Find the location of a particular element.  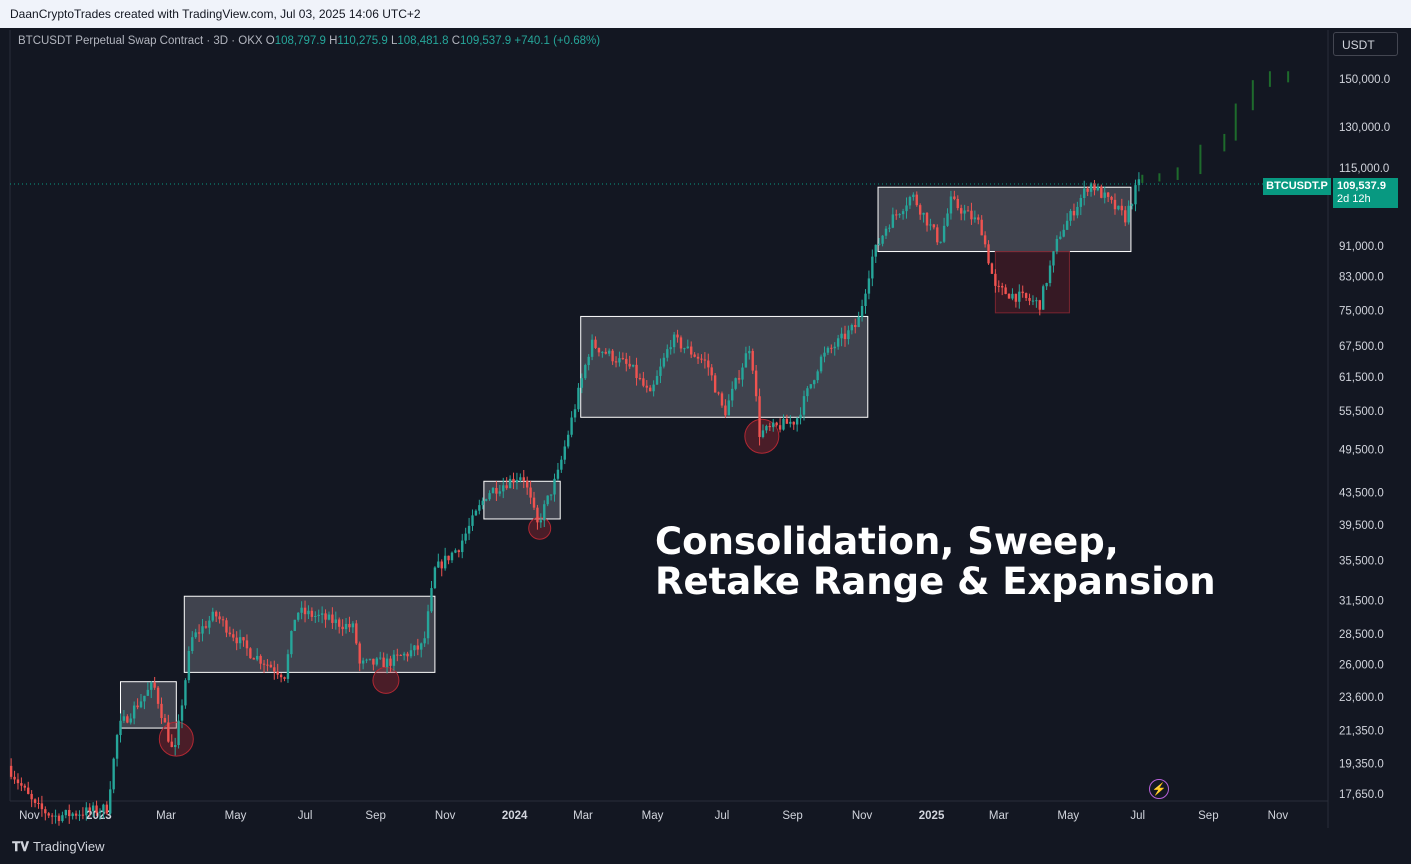

close-value: 109,537.9 is located at coordinates (486, 41).